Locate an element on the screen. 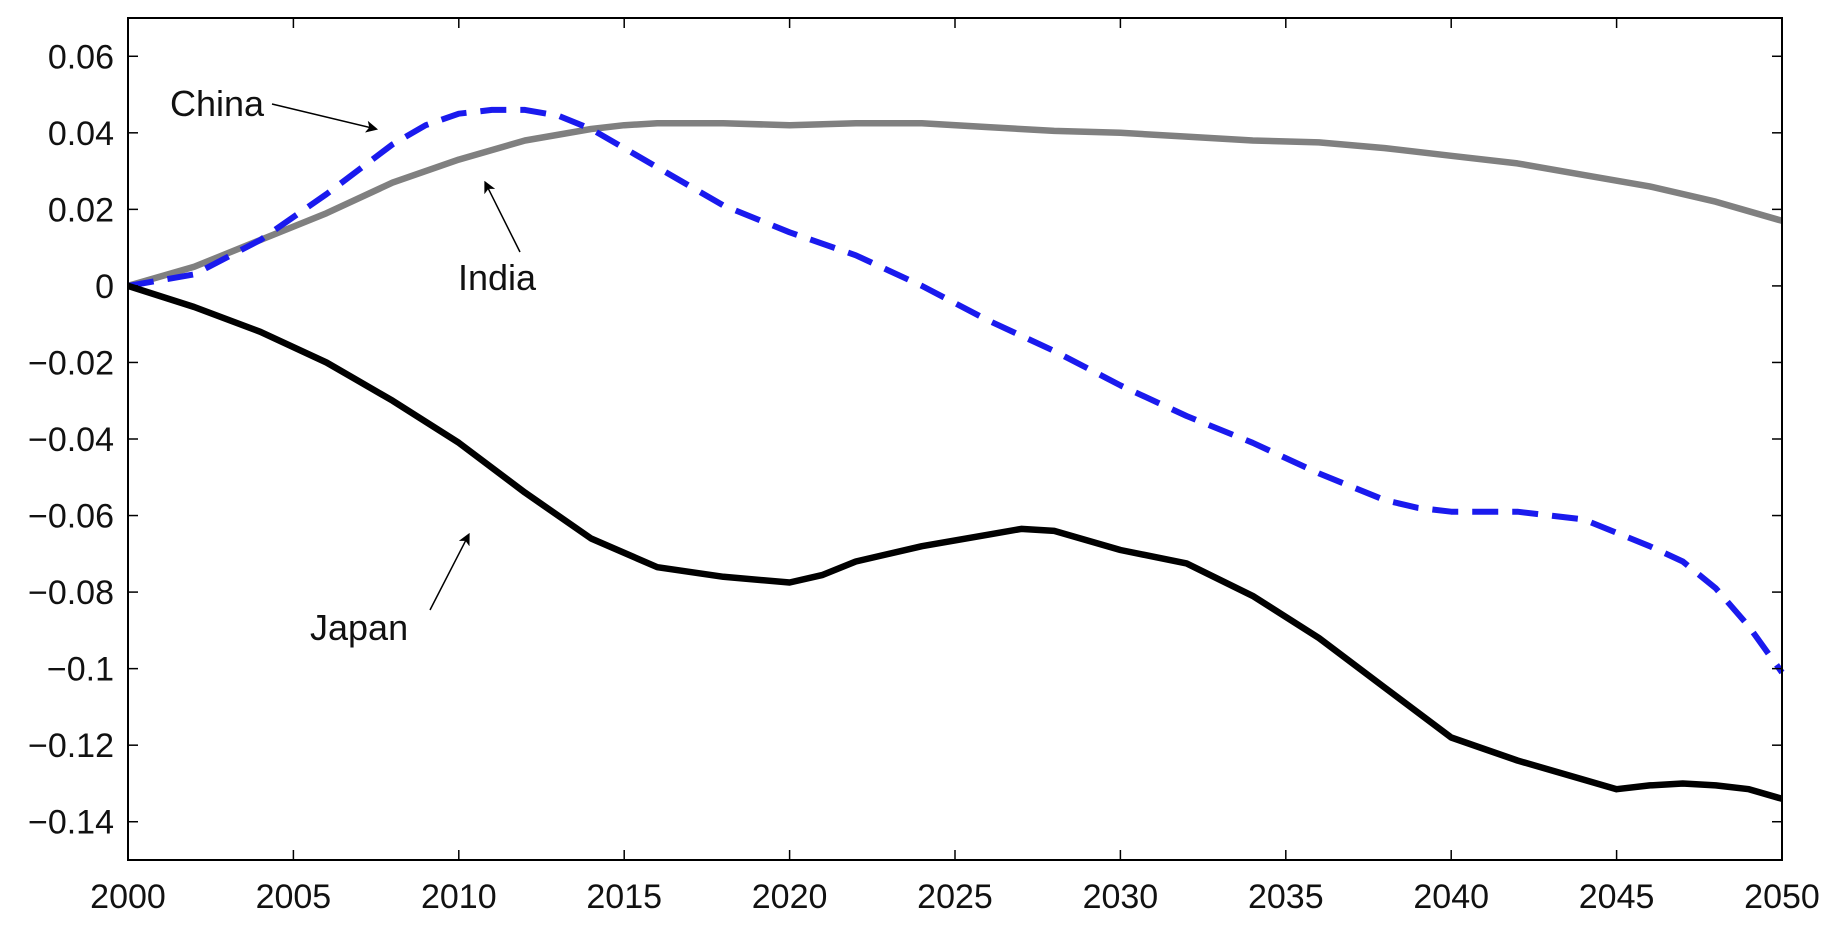 Image resolution: width=1840 pixels, height=942 pixels. y-tick-label: 0.04 is located at coordinates (81, 134).